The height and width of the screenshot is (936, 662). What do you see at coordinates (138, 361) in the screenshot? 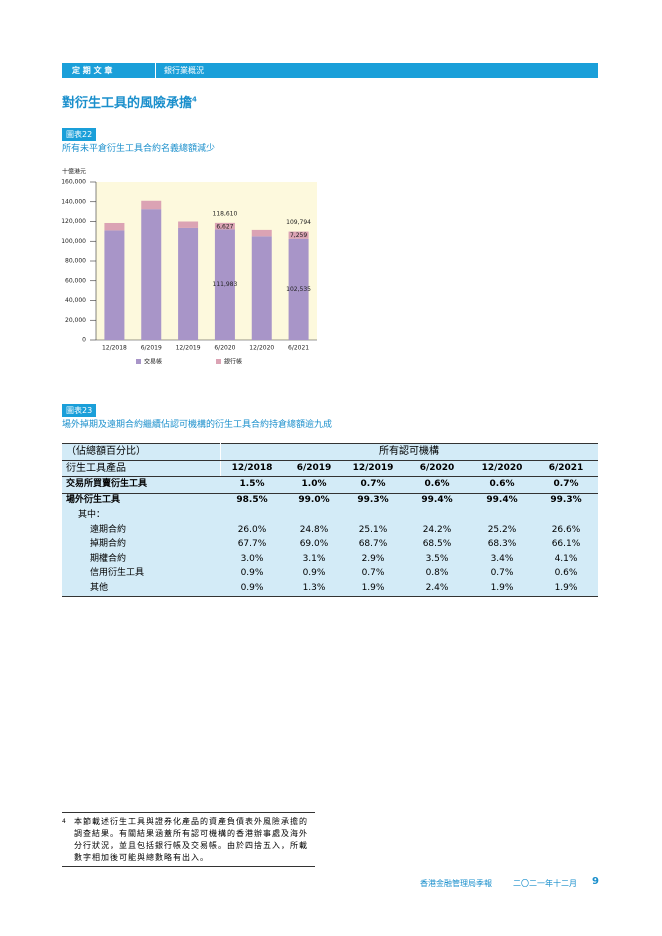
I see `legend-swatch` at bounding box center [138, 361].